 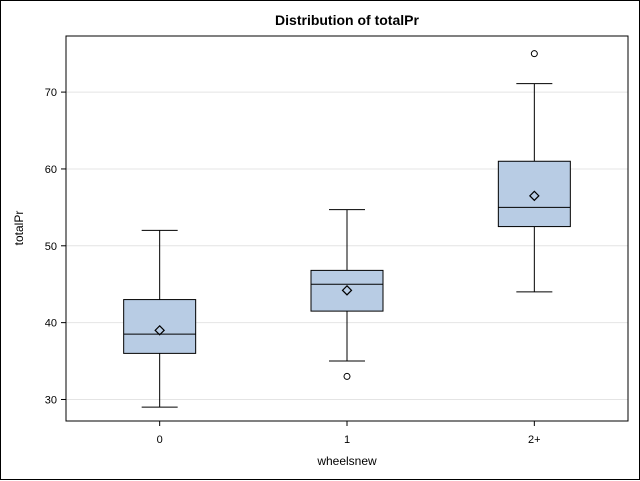 I want to click on chart-title: Distribution of totalPr, so click(x=347, y=20).